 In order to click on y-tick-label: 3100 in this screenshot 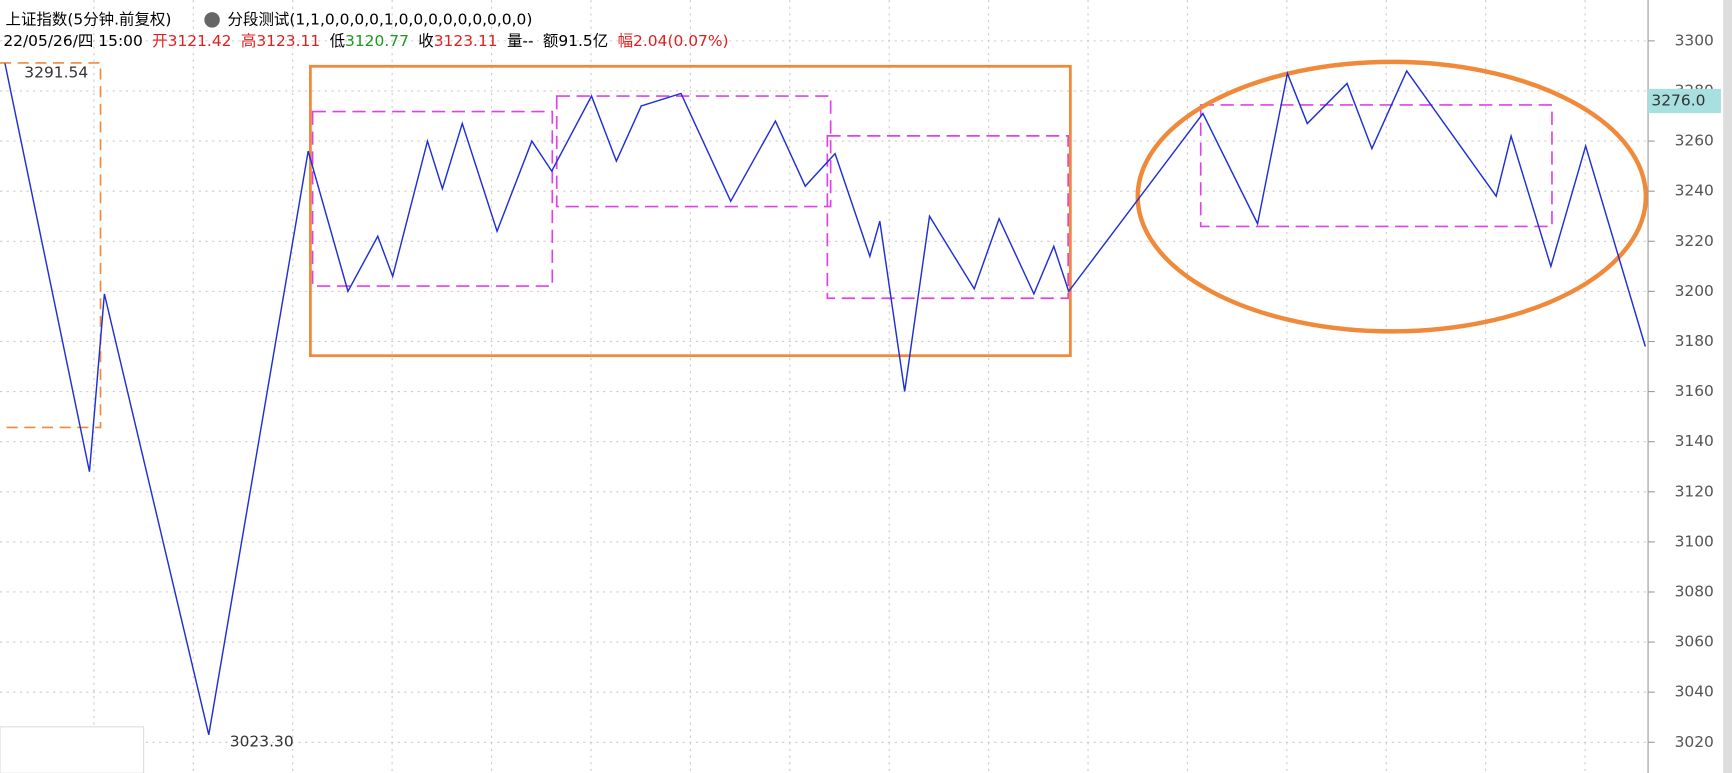, I will do `click(1694, 541)`.